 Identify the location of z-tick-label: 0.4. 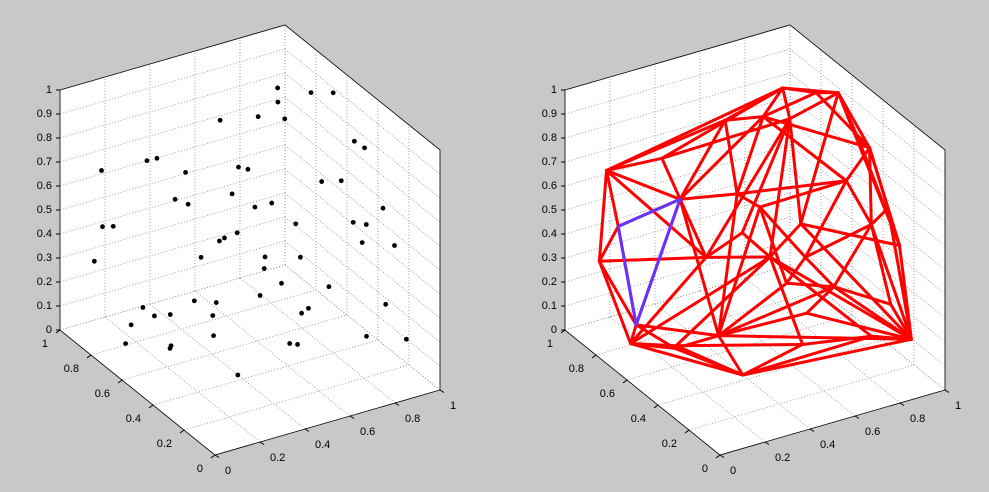
(44, 234).